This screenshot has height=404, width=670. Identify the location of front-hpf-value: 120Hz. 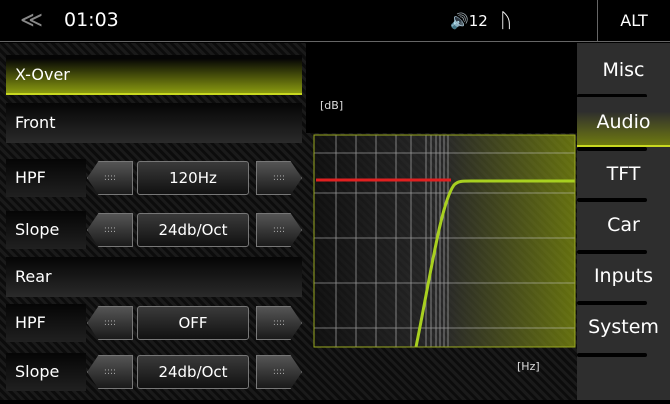
(193, 178).